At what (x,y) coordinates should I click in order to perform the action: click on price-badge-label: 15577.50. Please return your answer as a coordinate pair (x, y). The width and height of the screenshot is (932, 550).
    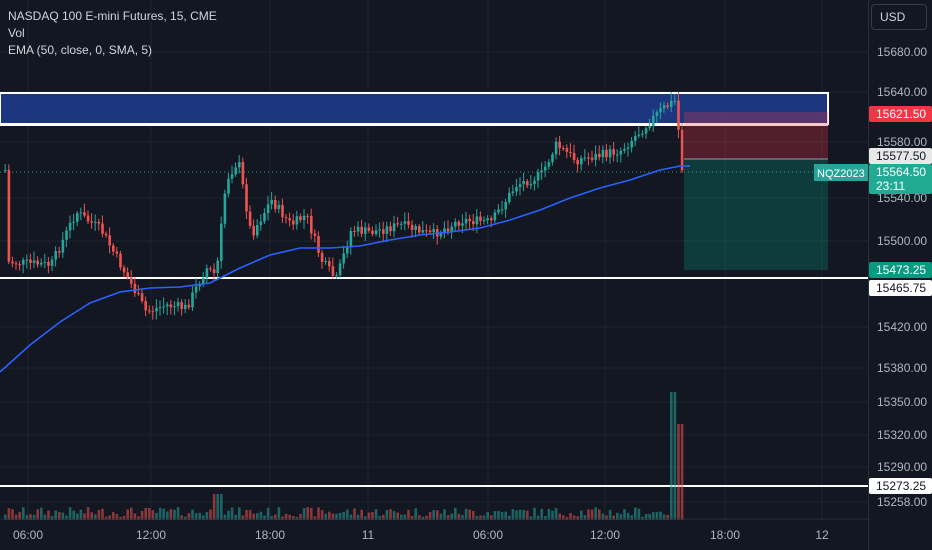
    Looking at the image, I should click on (901, 156).